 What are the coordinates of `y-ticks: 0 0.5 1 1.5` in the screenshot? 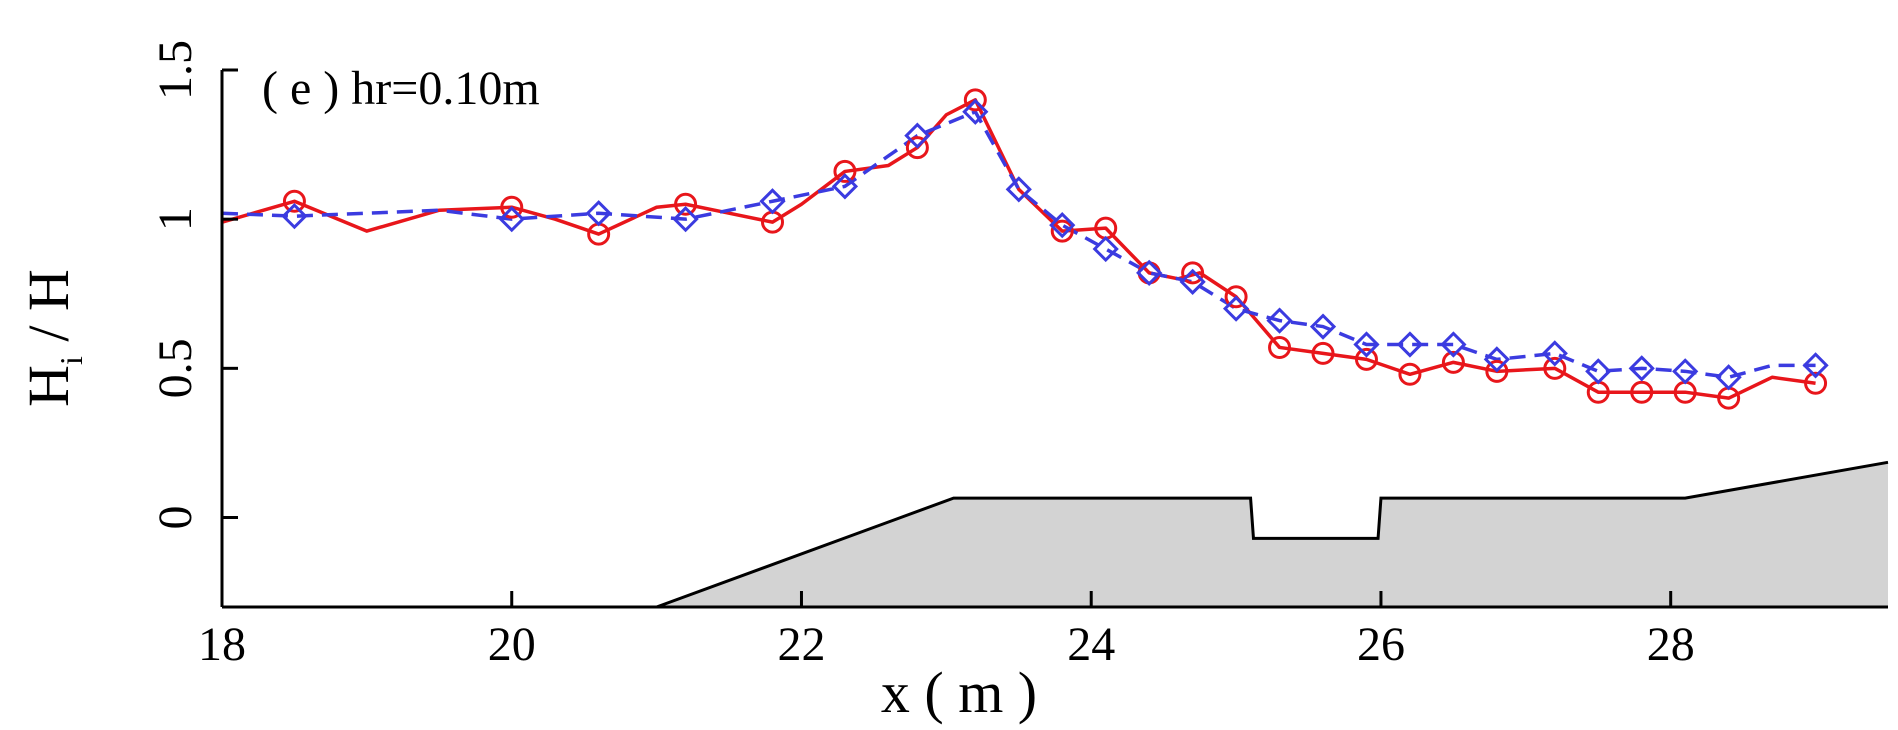 It's located at (193, 285).